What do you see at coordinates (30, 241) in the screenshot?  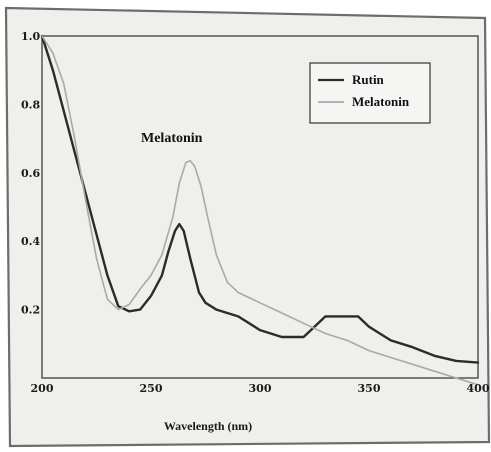 I see `y-tick-label-0-4: 0.4` at bounding box center [30, 241].